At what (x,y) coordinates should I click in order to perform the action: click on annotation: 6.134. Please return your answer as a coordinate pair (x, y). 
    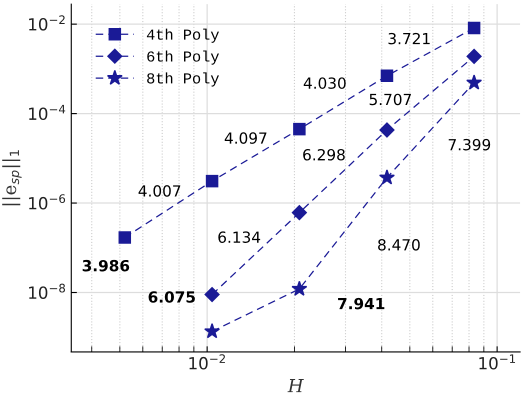
    Looking at the image, I should click on (239, 237).